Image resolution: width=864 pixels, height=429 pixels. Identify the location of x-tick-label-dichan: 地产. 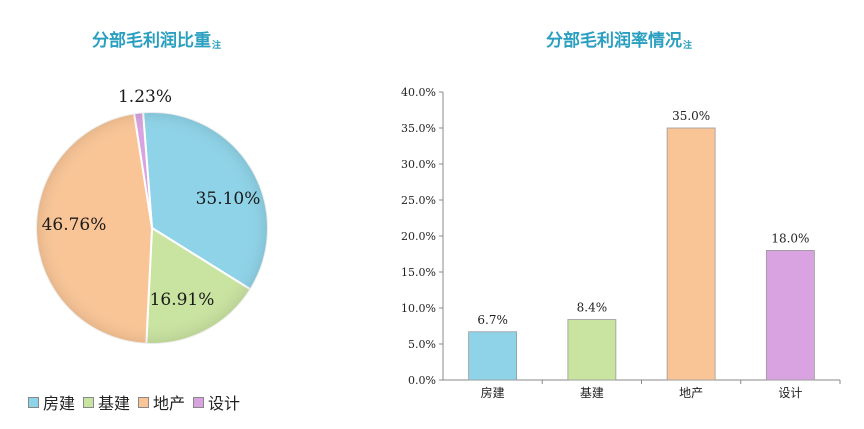
(691, 393).